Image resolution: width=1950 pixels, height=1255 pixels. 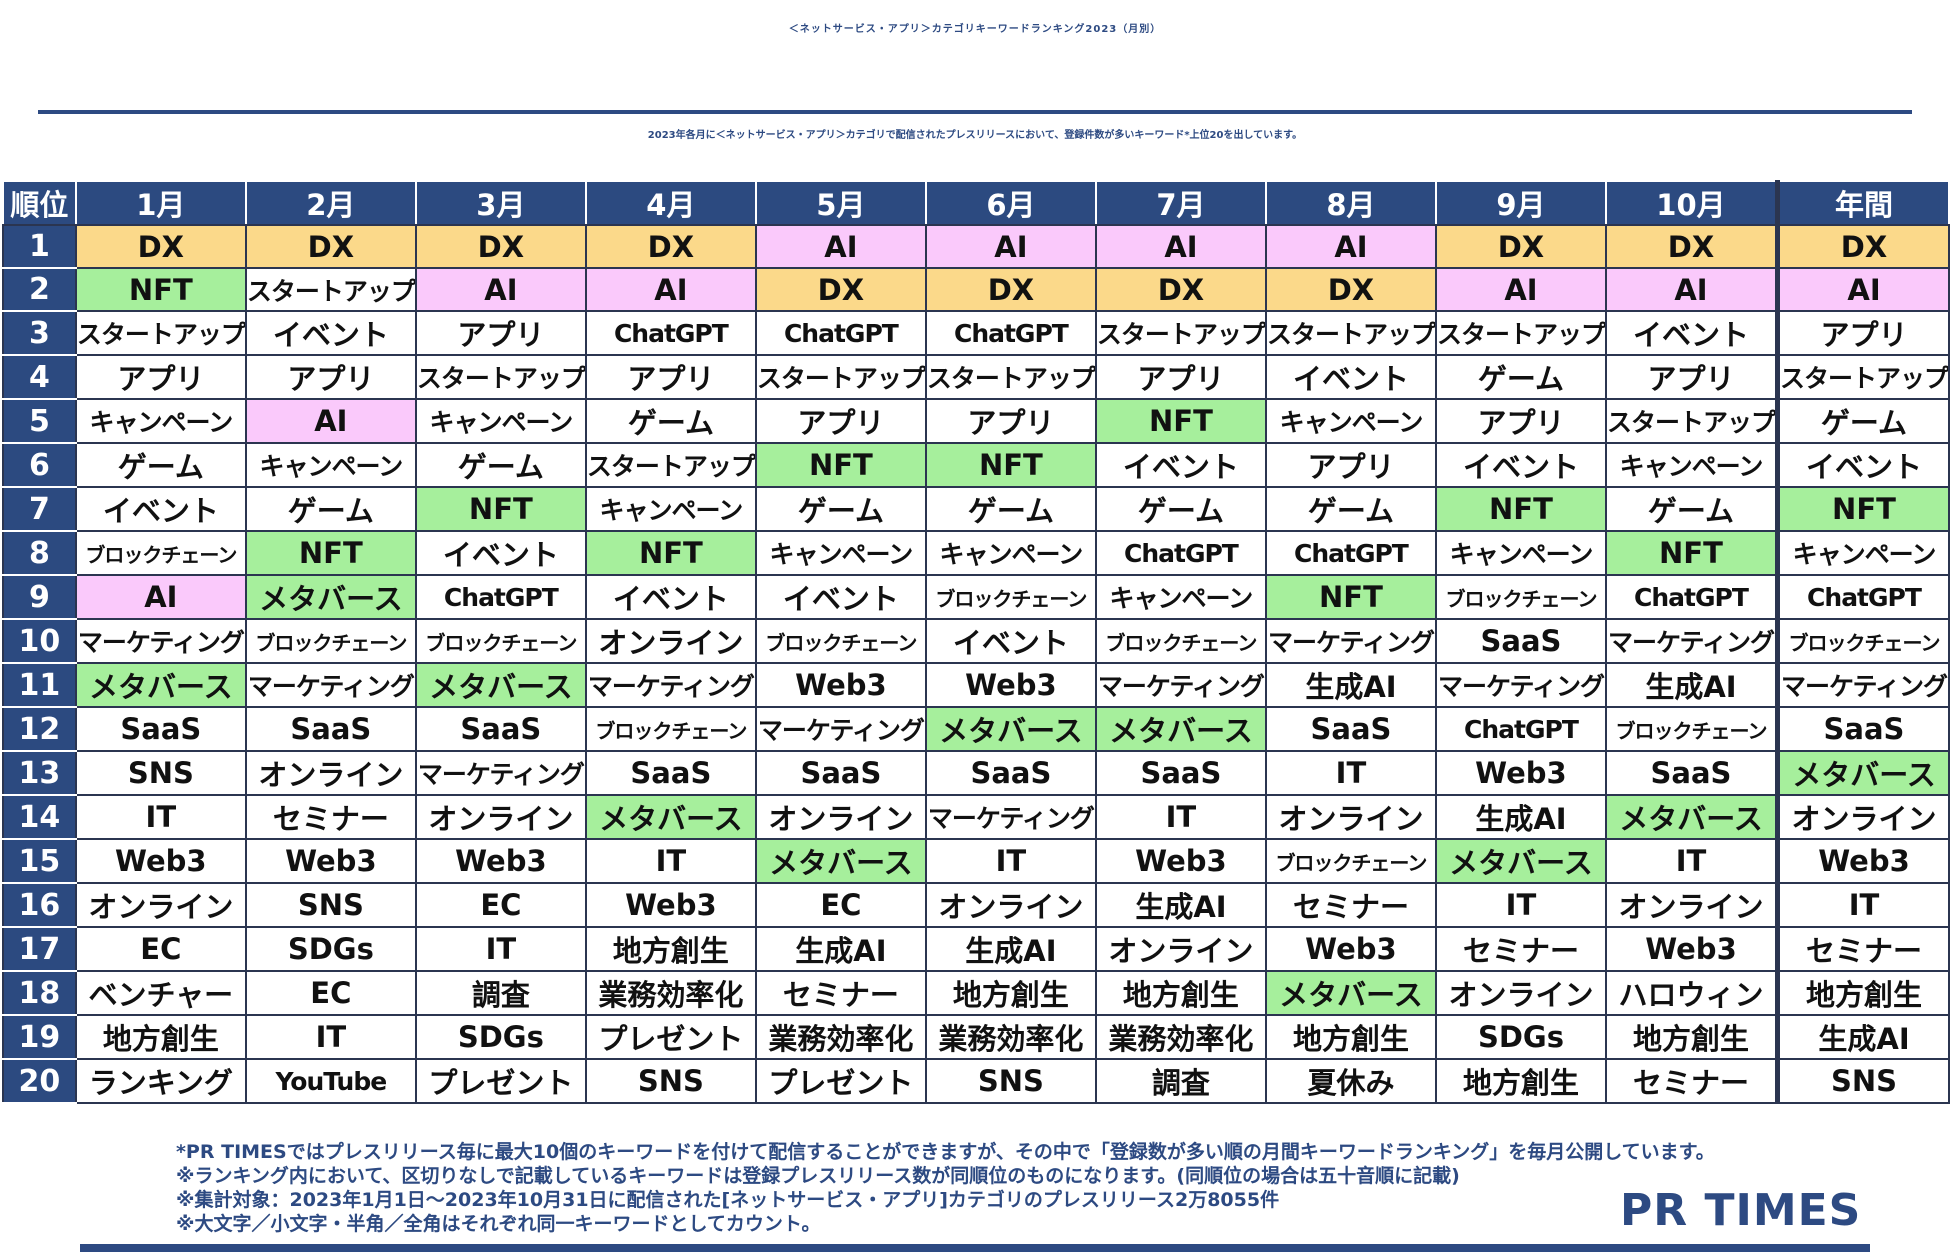 What do you see at coordinates (39, 1037) in the screenshot?
I see `rank-cell: 19` at bounding box center [39, 1037].